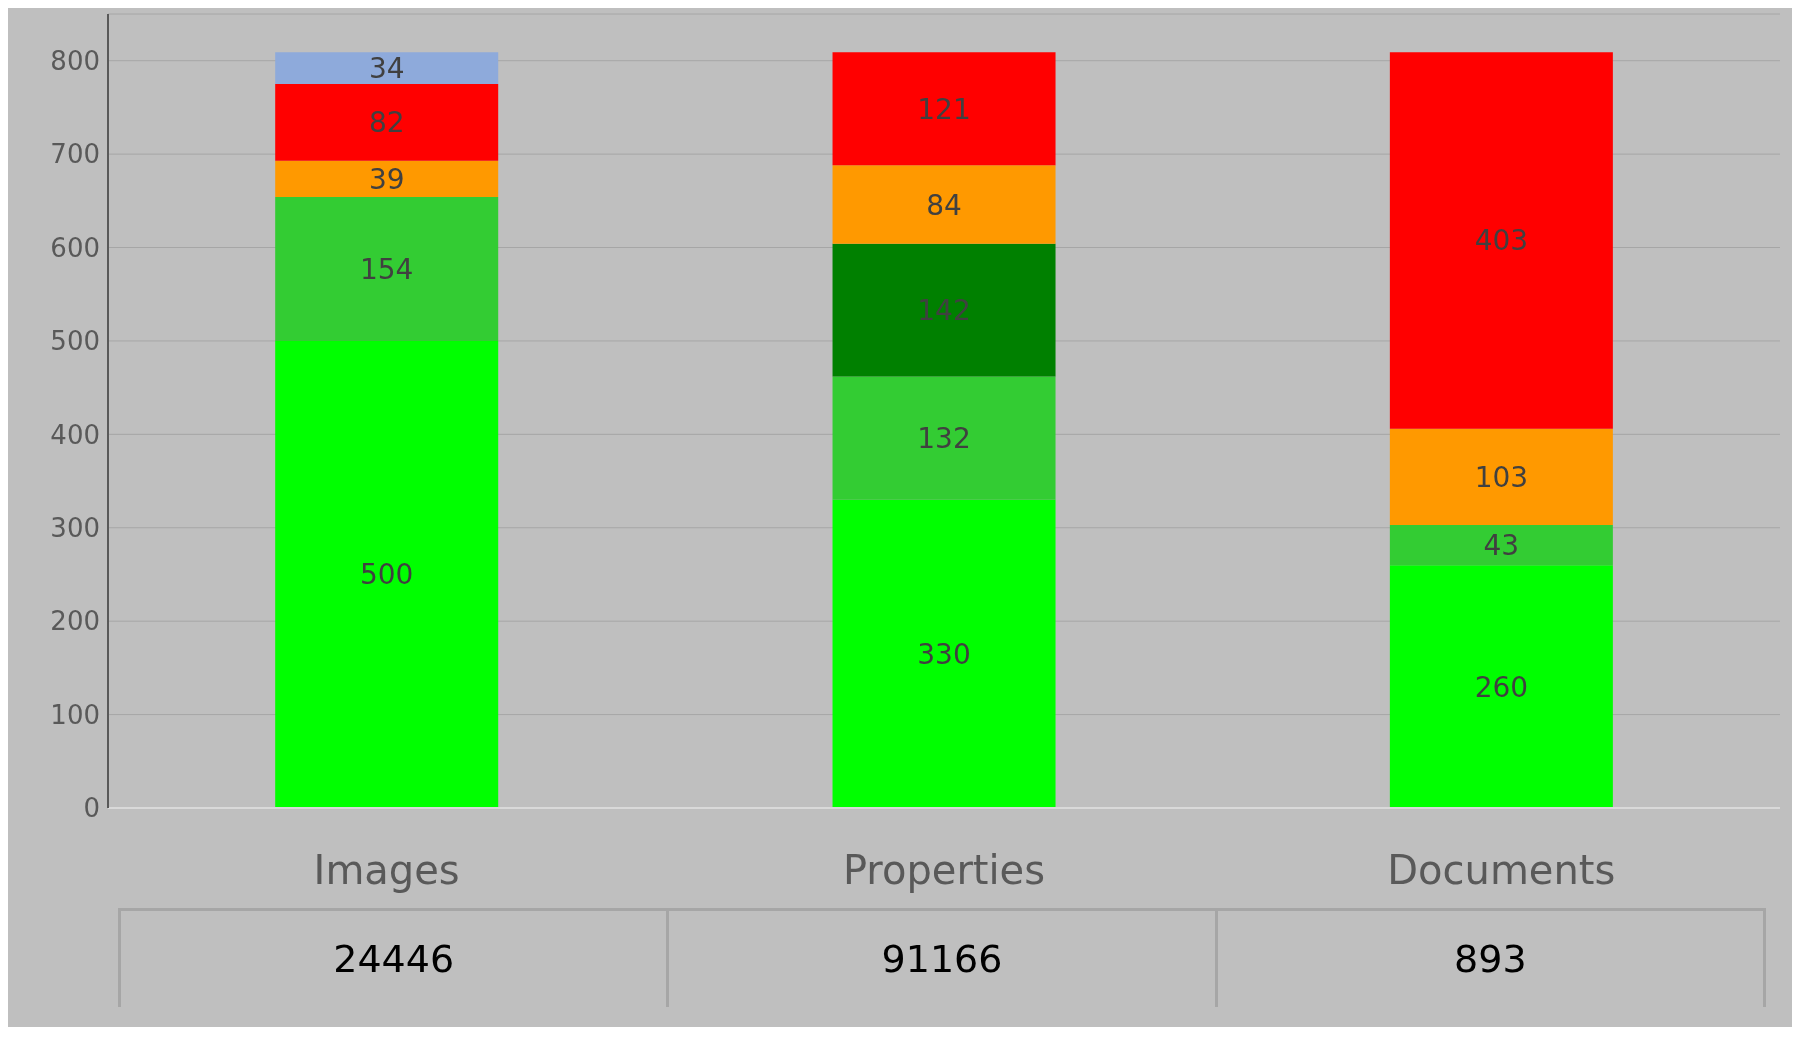 Image resolution: width=1800 pixels, height=1054 pixels. I want to click on data-label: 330, so click(944, 654).